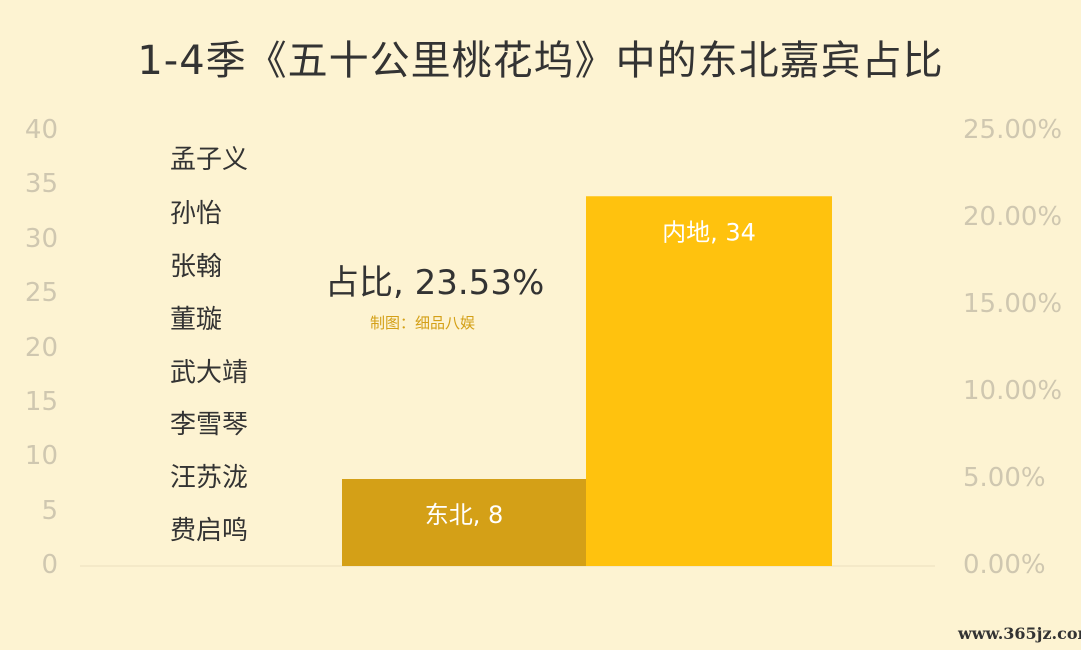 The image size is (1081, 650). I want to click on y2-tick-label: 25.00%, so click(1013, 130).